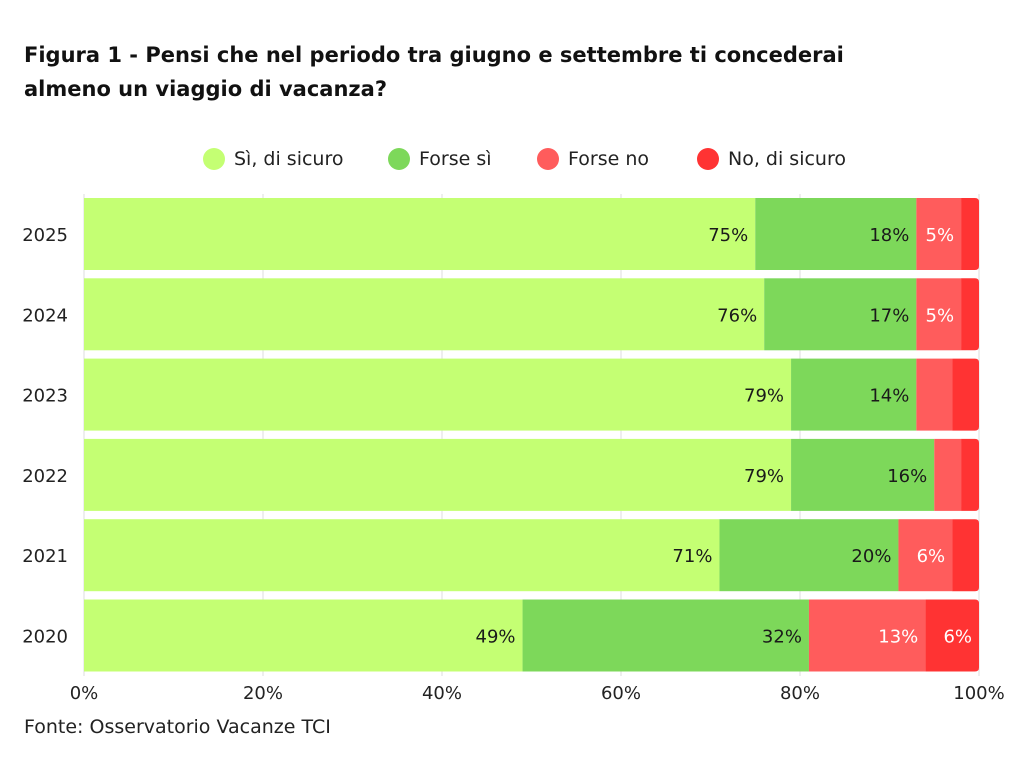 The width and height of the screenshot is (1024, 768). Describe the element at coordinates (45, 235) in the screenshot. I see `y-category-label: 2025` at that location.